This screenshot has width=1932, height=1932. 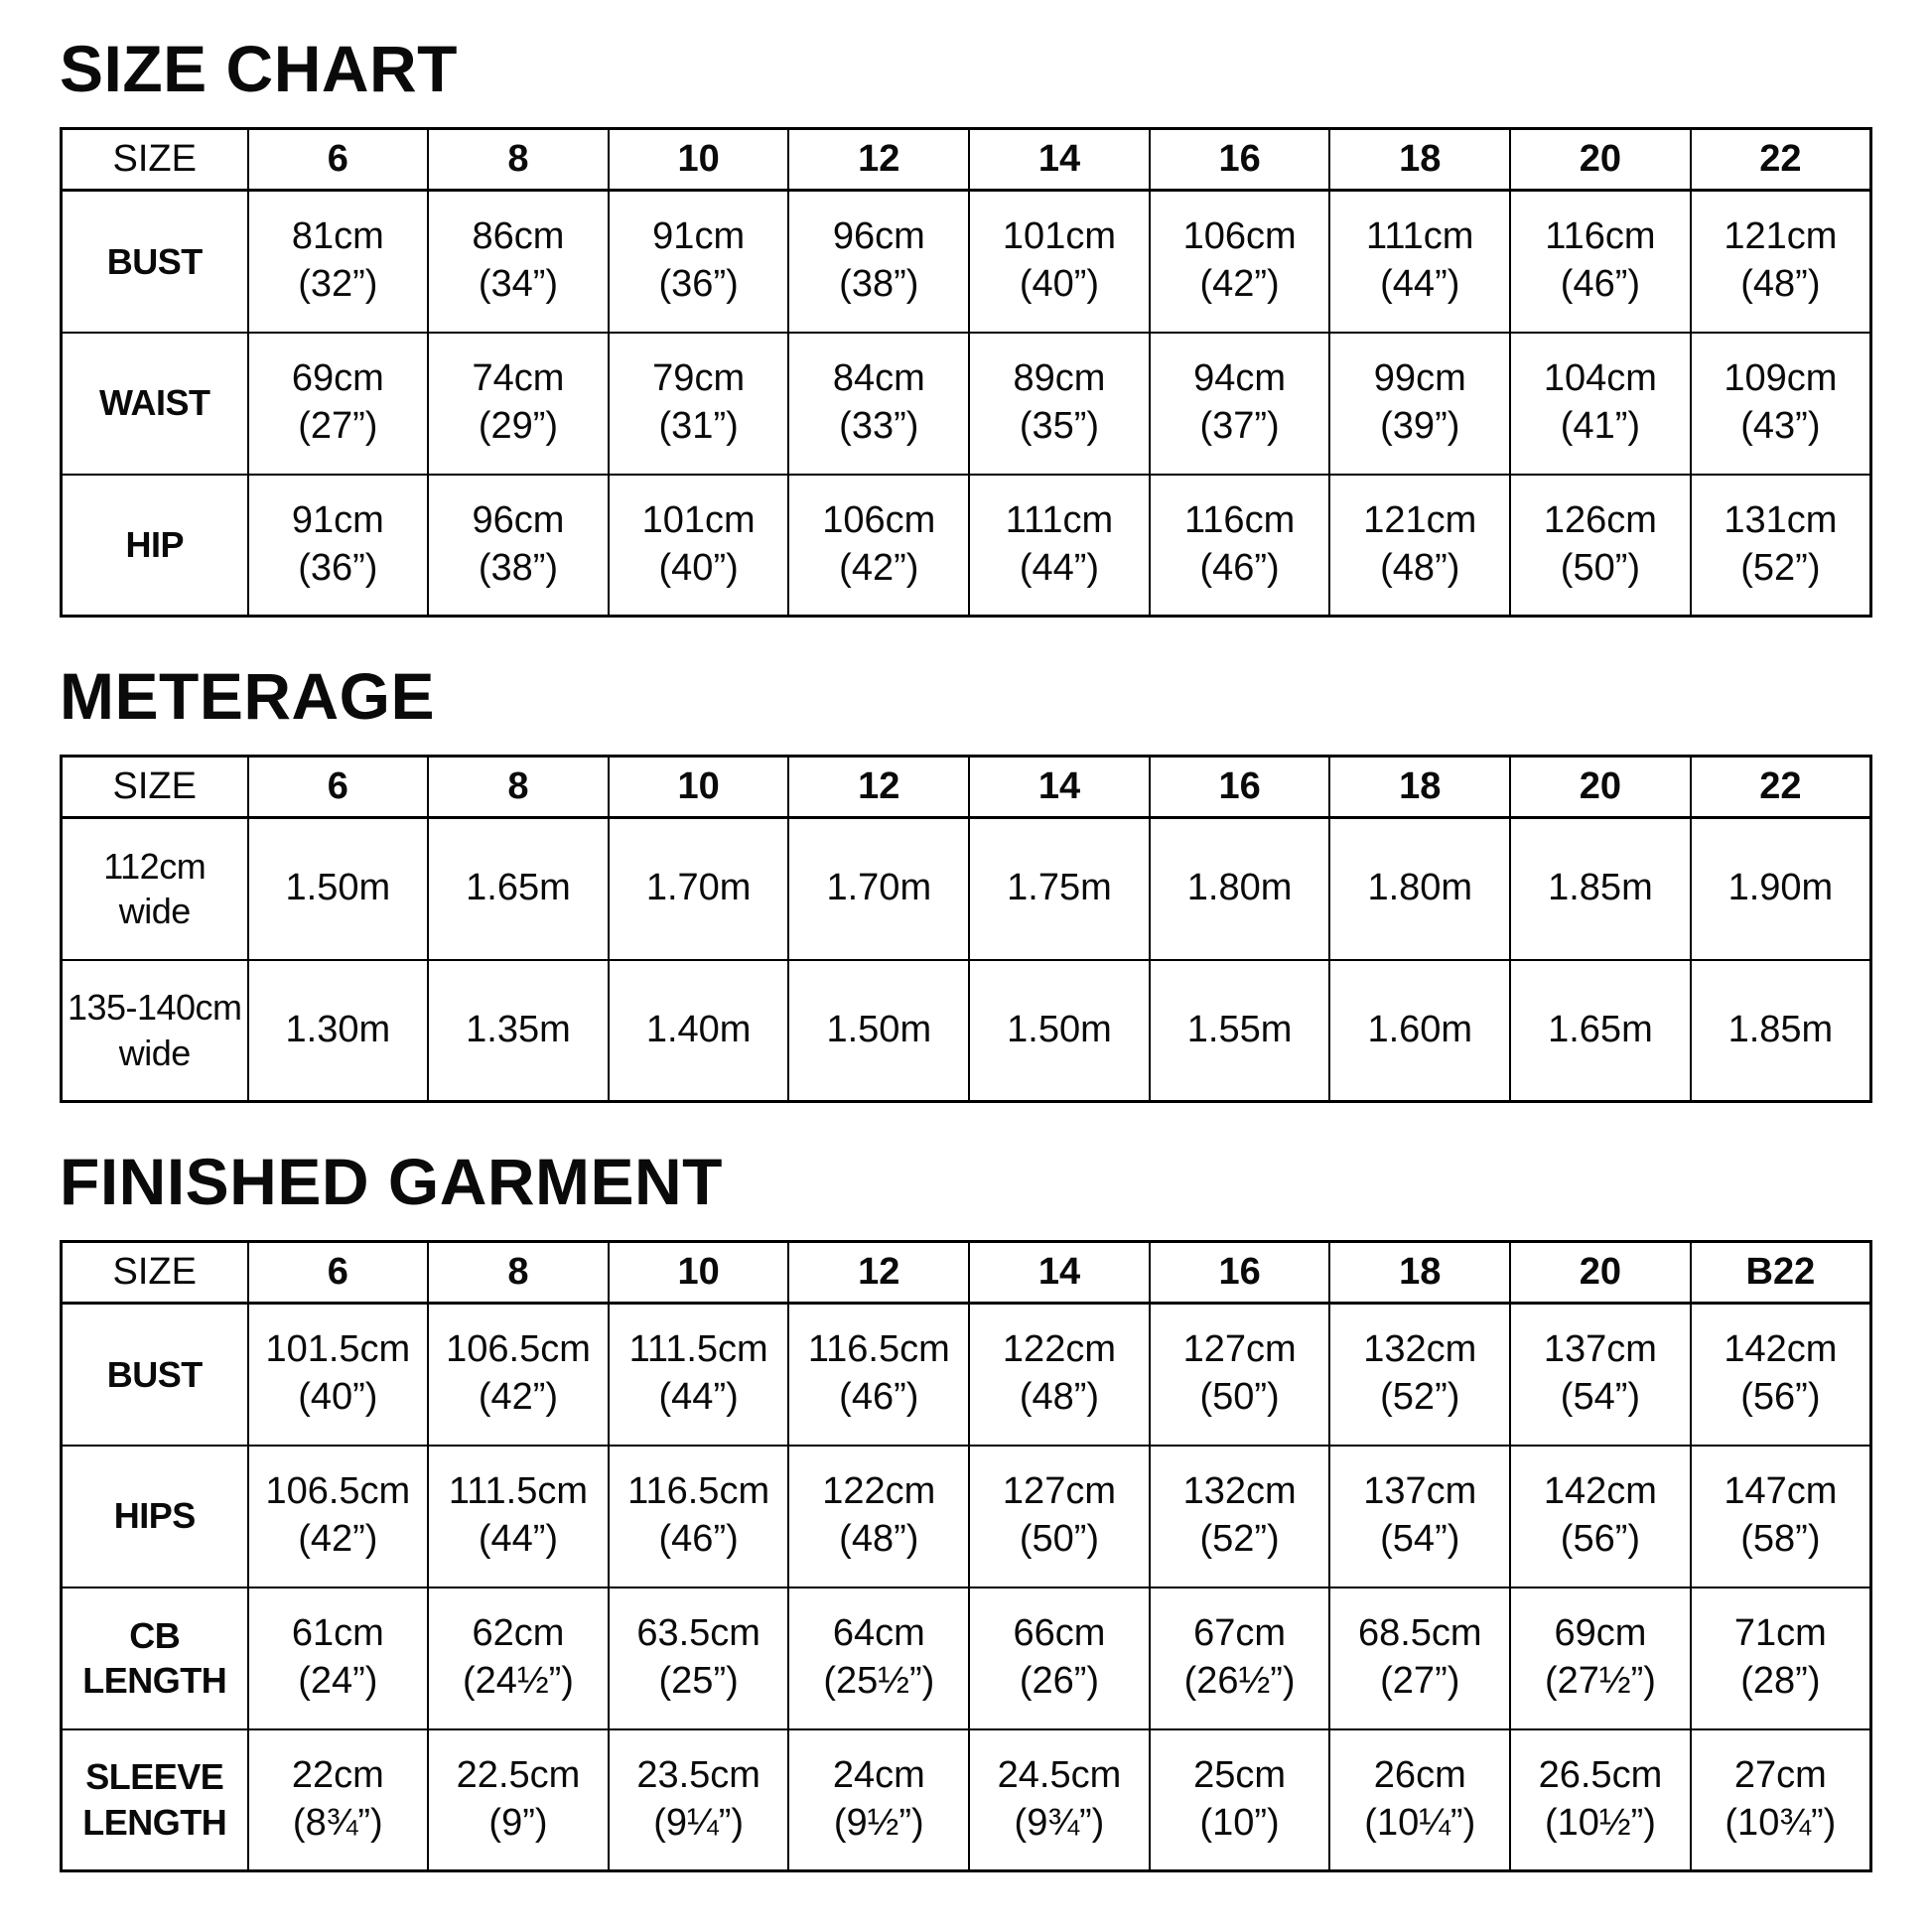 What do you see at coordinates (155, 403) in the screenshot?
I see `row-label: WAIST` at bounding box center [155, 403].